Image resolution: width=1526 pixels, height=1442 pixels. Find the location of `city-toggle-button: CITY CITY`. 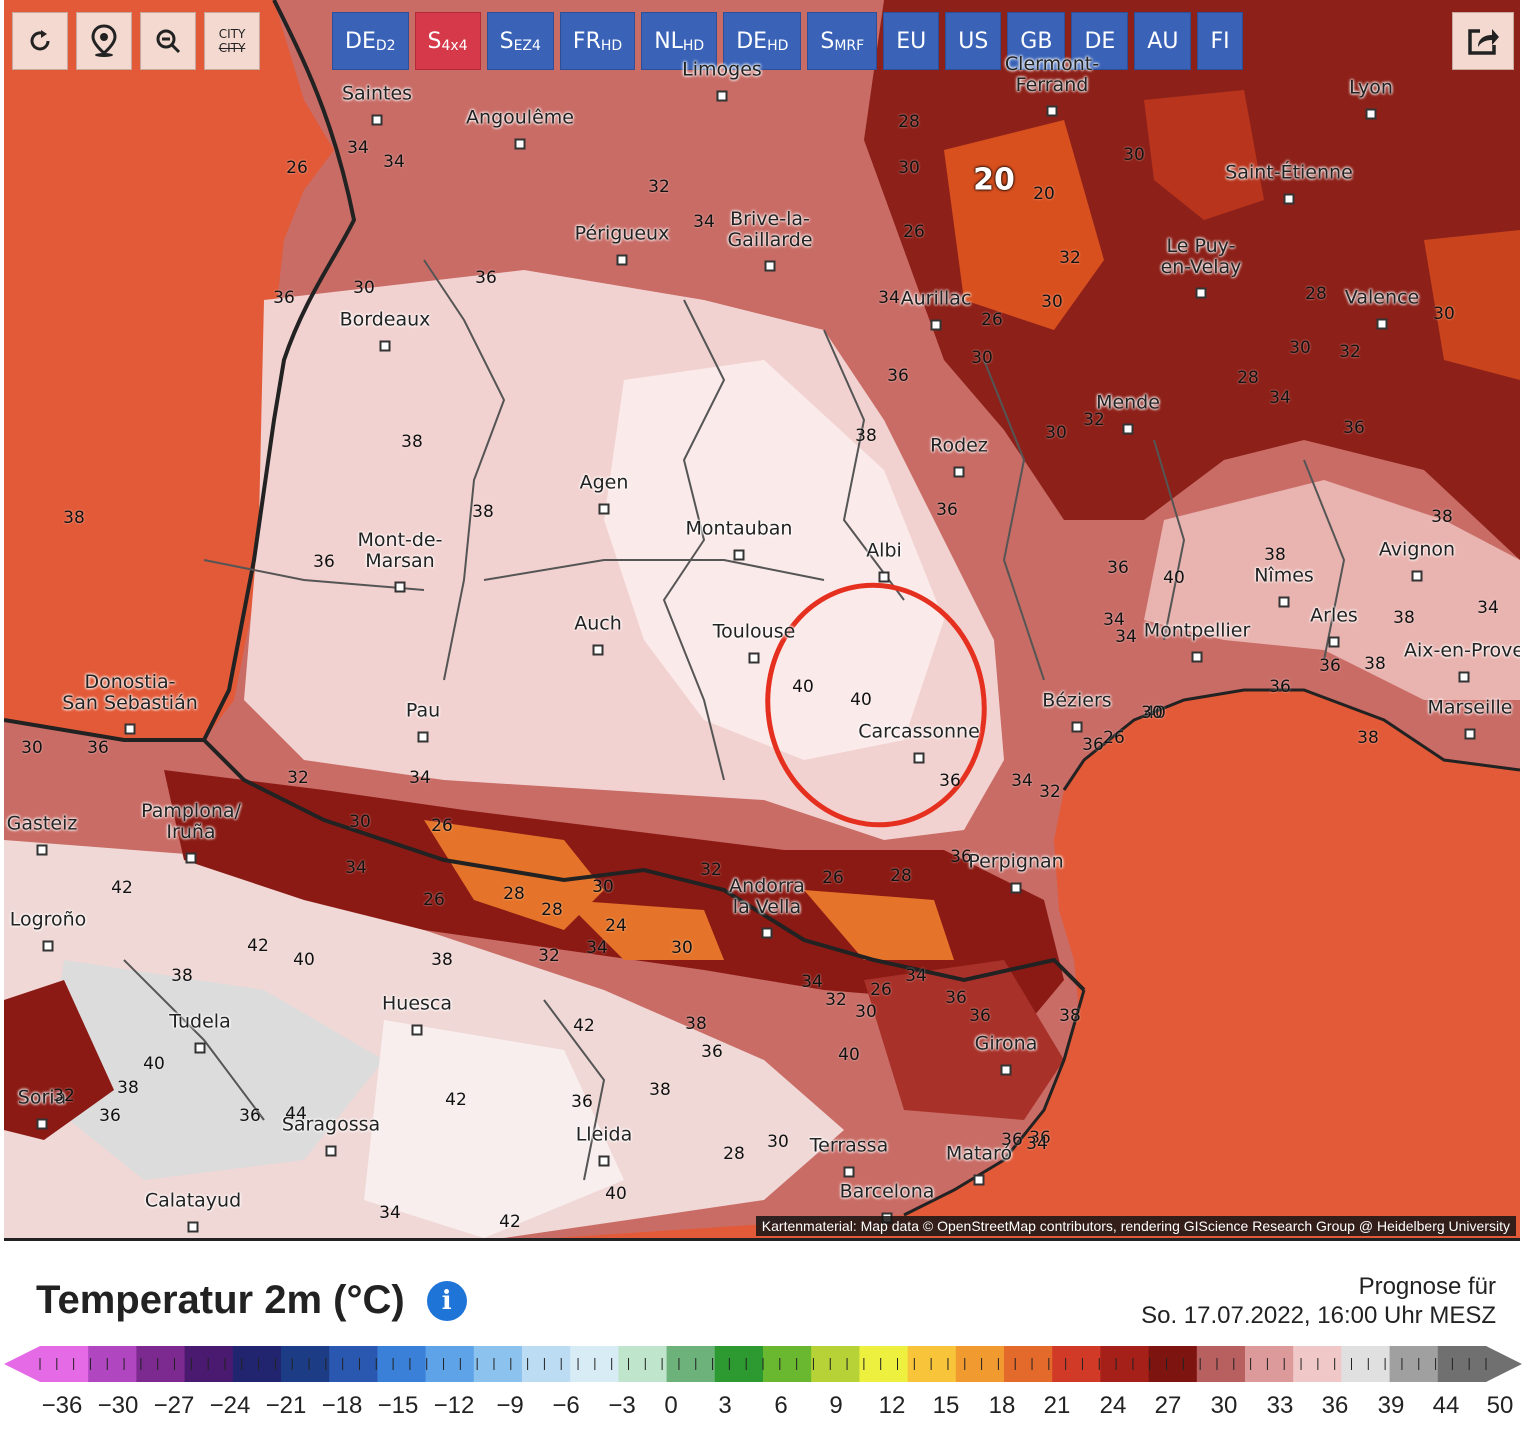

city-toggle-button: CITY CITY is located at coordinates (232, 41).